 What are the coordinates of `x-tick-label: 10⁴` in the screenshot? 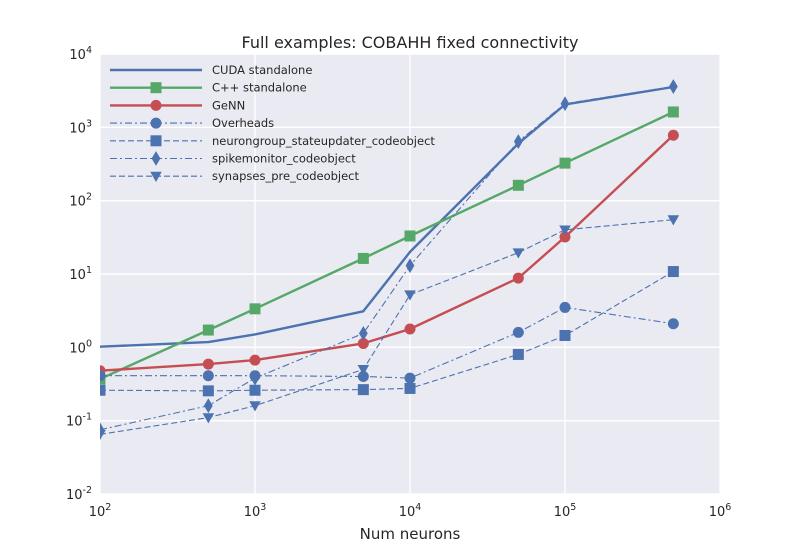 It's located at (410, 511).